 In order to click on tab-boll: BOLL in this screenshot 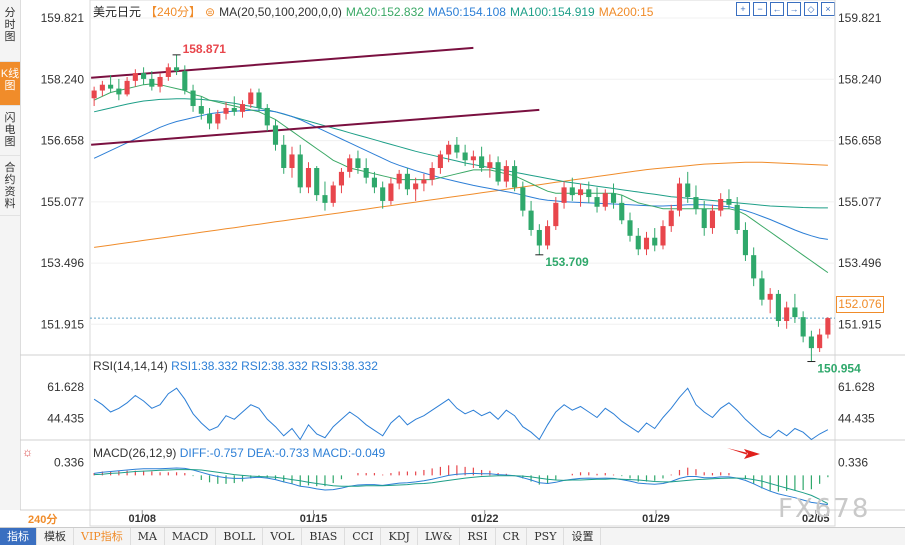, I will do `click(240, 536)`.